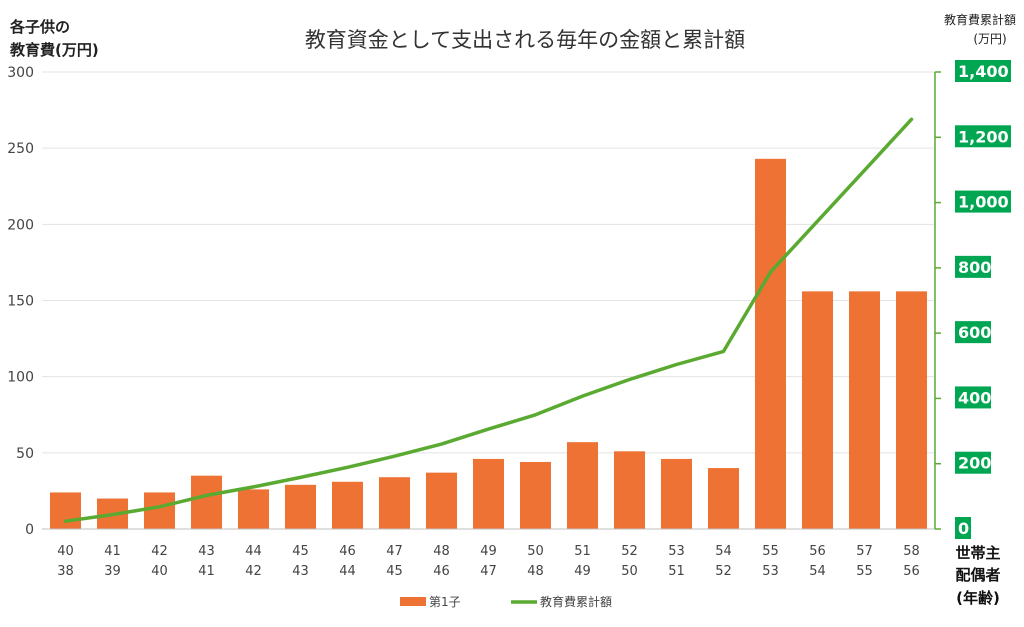 This screenshot has width=1024, height=627. I want to click on y2-axis-label-line-2: (万円), so click(989, 39).